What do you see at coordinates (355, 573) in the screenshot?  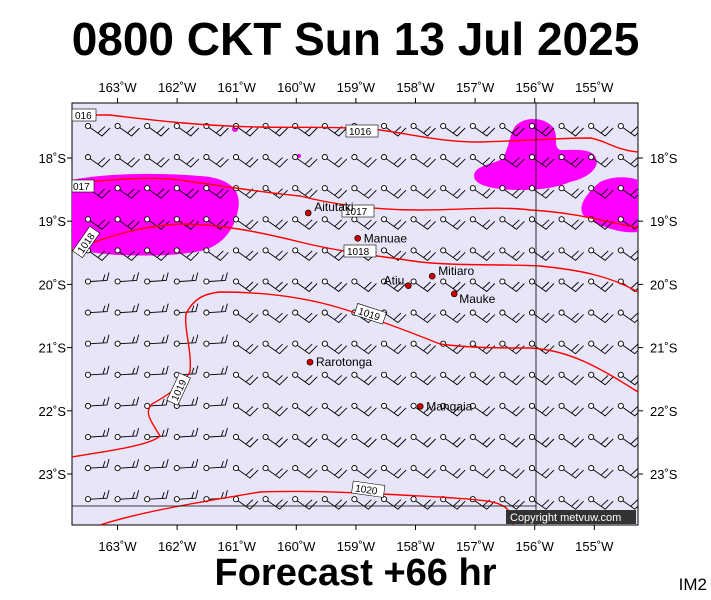 I see `forecast-label: Forecast +66 hr` at bounding box center [355, 573].